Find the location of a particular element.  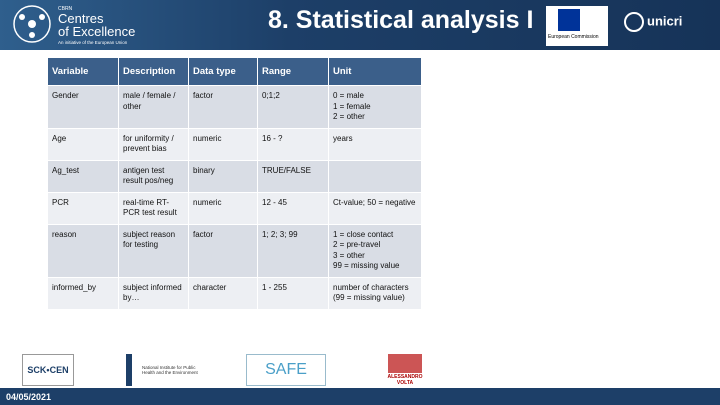

un-emblem is located at coordinates (634, 22).